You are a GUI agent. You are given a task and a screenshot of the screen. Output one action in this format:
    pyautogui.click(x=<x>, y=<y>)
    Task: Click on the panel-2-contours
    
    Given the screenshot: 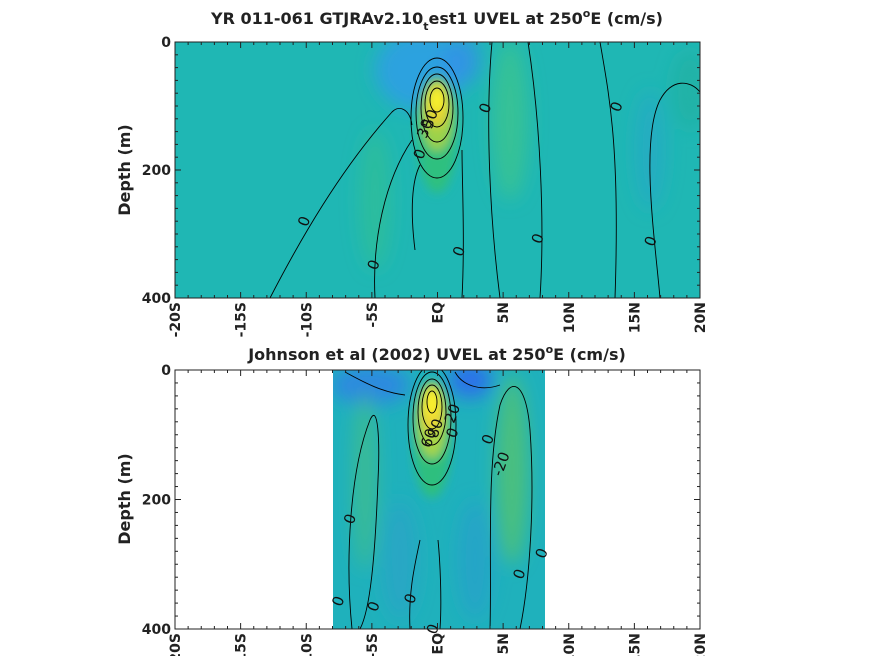 What is the action you would take?
    pyautogui.click(x=438, y=499)
    